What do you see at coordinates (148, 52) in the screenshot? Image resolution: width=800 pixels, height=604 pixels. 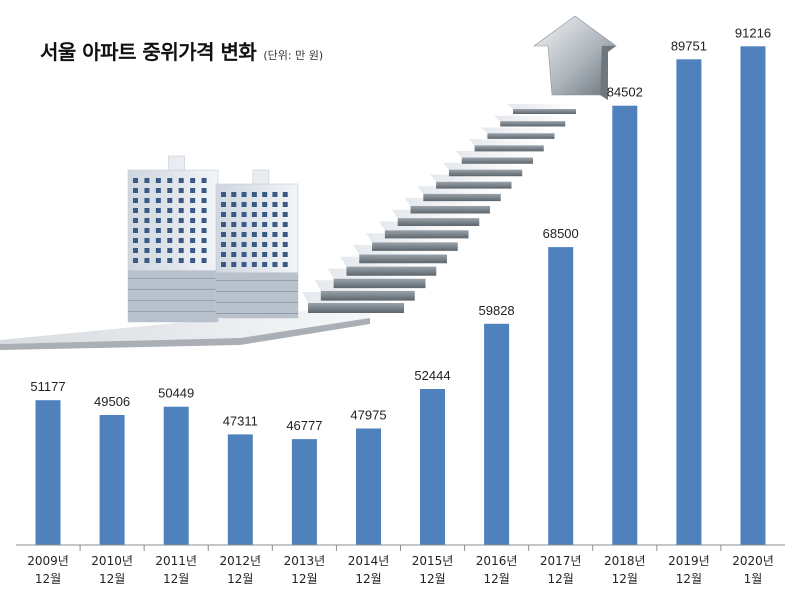 I see `chart-title: 서울 아파트 중위가격 변화` at bounding box center [148, 52].